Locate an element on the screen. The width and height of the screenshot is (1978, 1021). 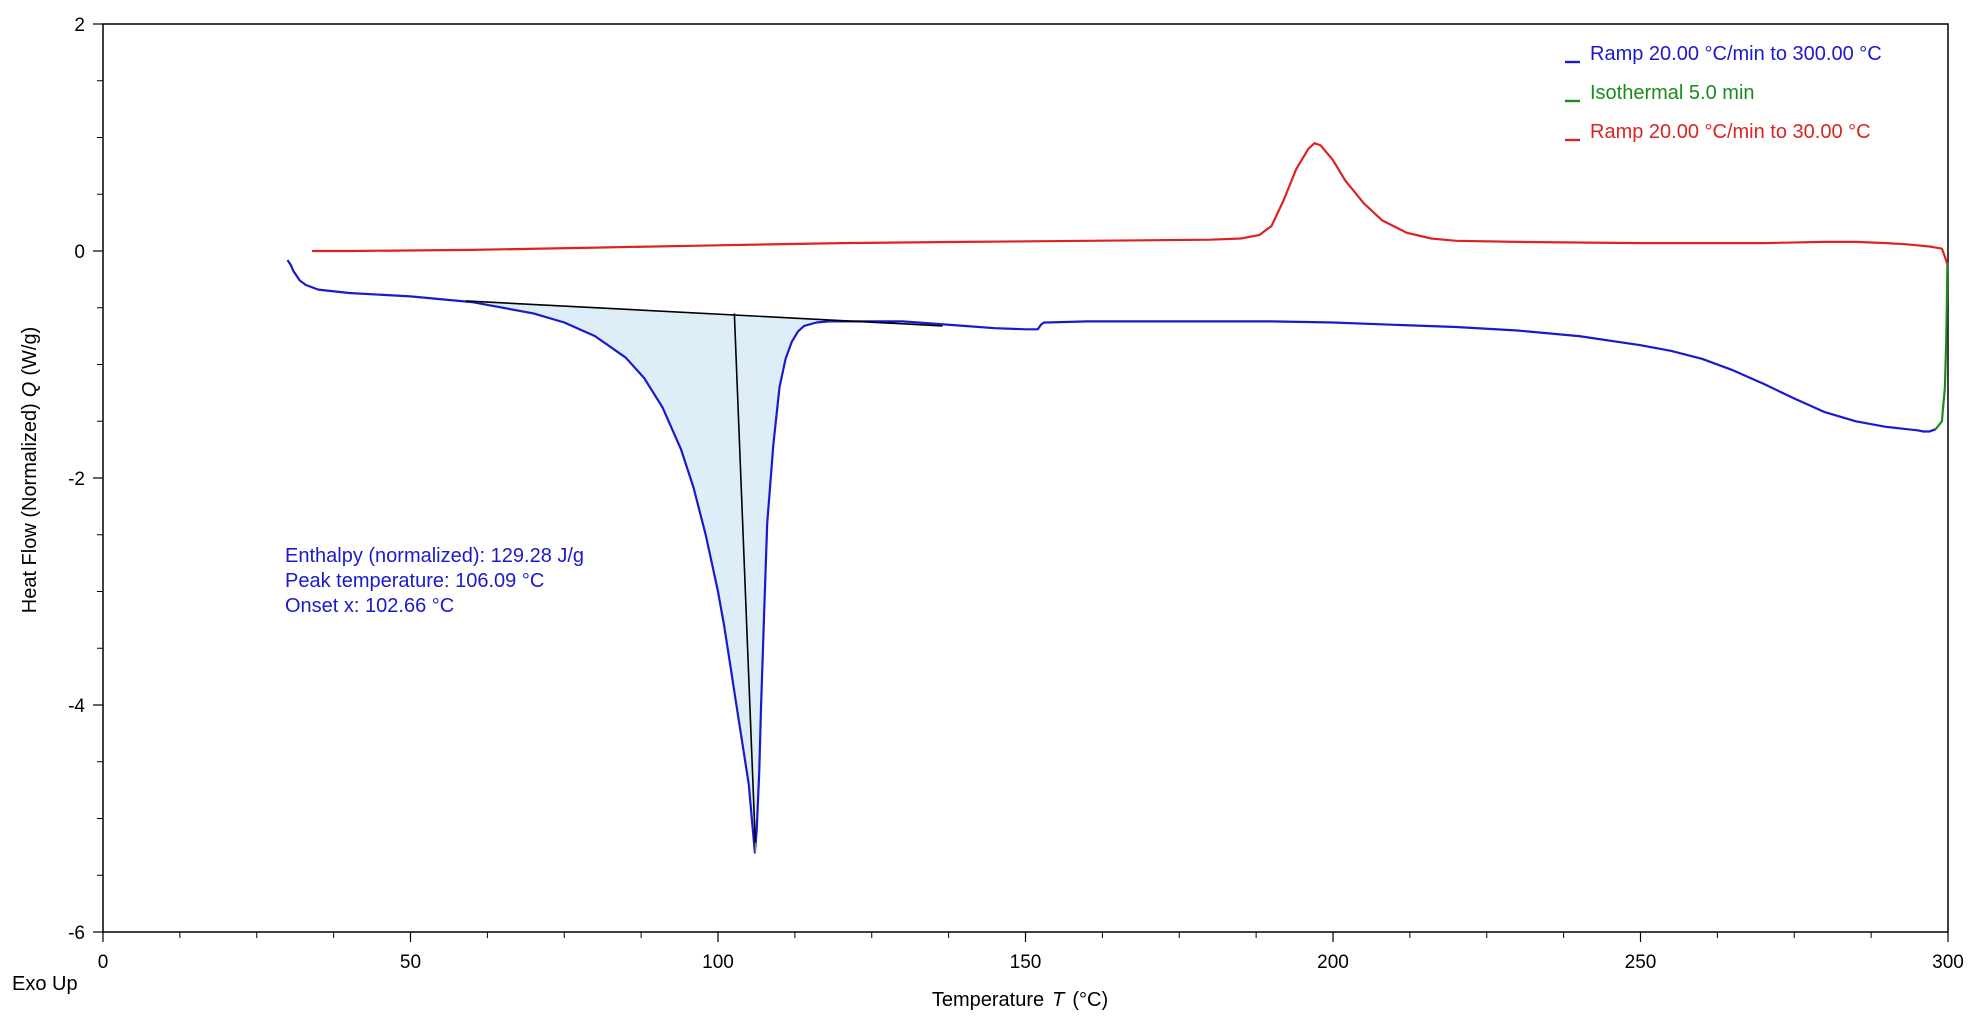
enthalpy-area-layer is located at coordinates (704, 576).